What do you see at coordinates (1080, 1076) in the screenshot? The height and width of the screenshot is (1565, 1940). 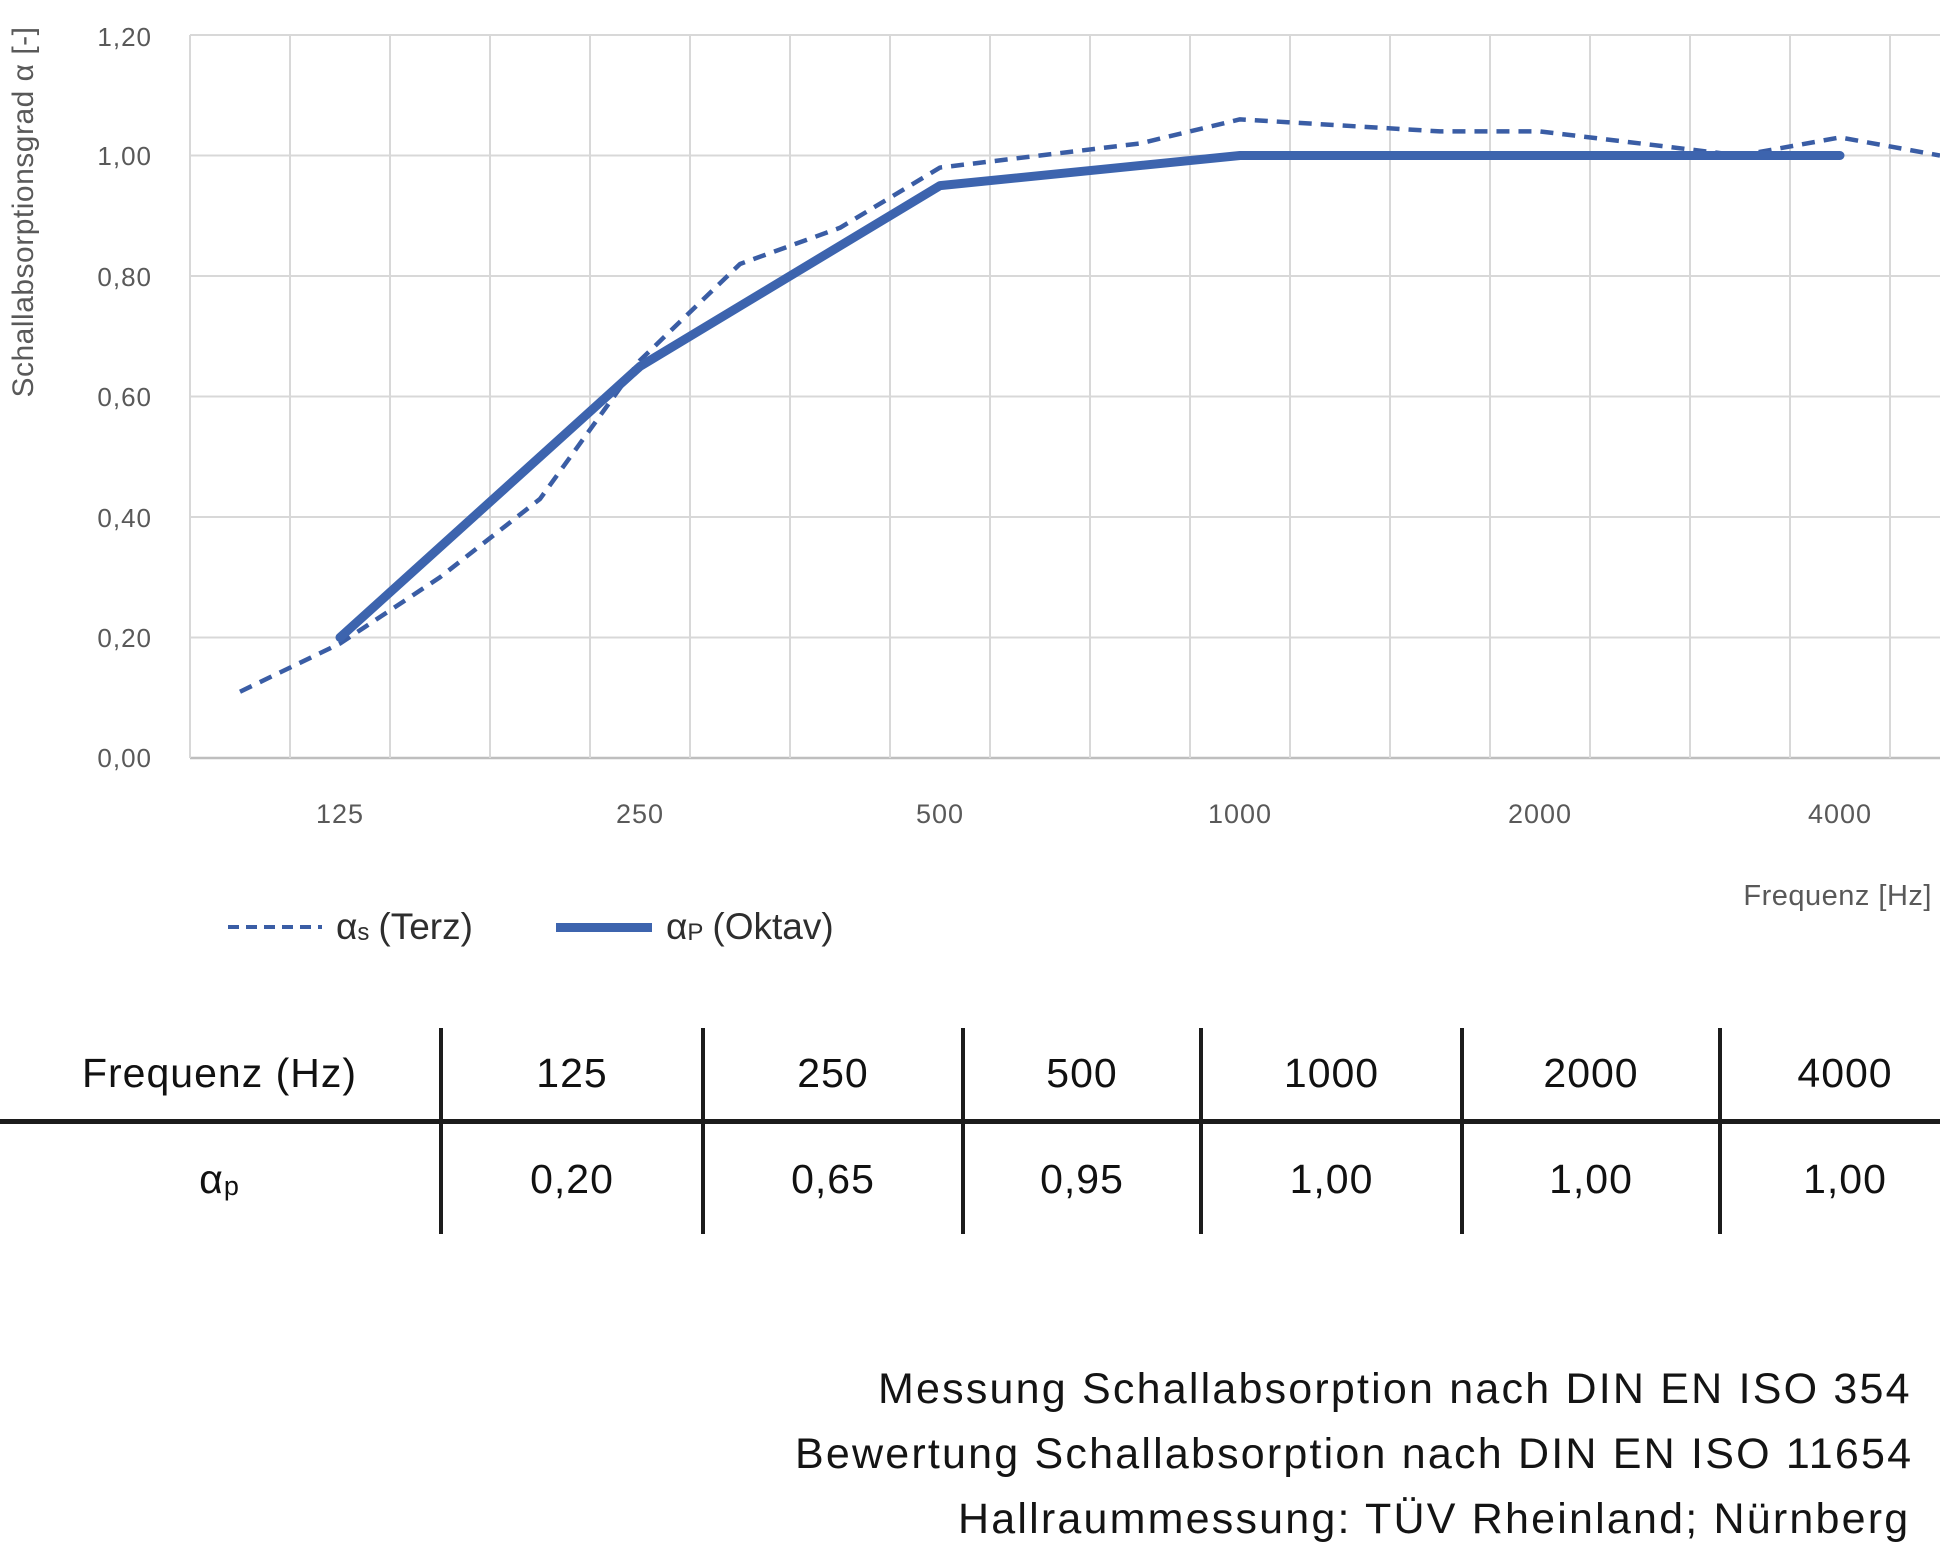 I see `table-header-freq-500: 500` at bounding box center [1080, 1076].